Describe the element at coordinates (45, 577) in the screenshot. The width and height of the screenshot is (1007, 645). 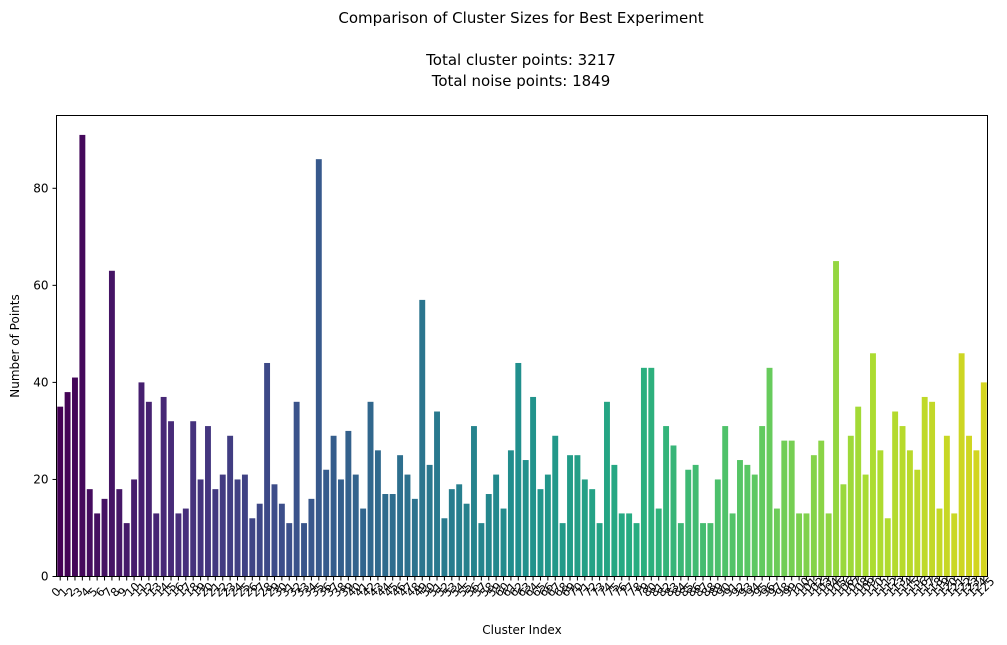
I see `y-tick-label: 0` at that location.